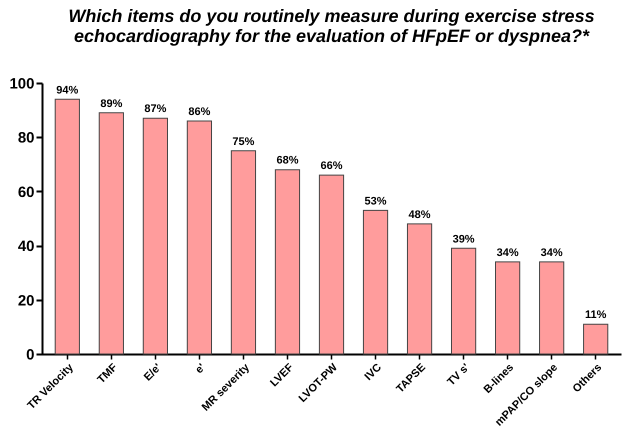 This screenshot has width=627, height=432. Describe the element at coordinates (373, 372) in the screenshot. I see `x-tick-label: IVC` at that location.